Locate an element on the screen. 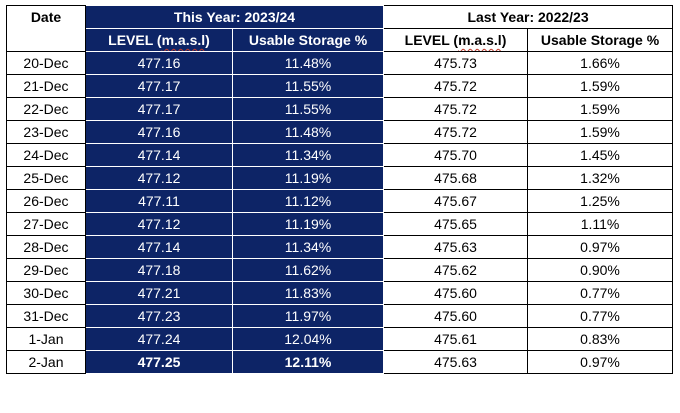  date-cell: 28-Dec is located at coordinates (46, 247).